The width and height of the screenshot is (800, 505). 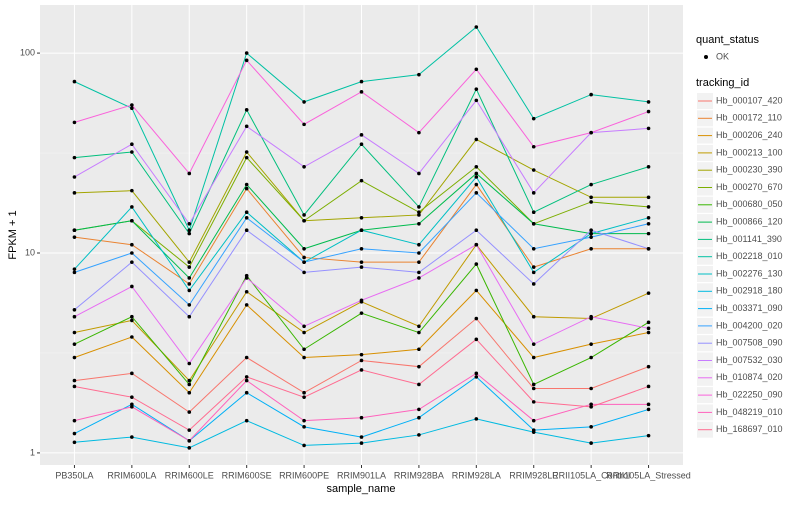 I want to click on y-tick-label: 1, so click(x=32, y=452).